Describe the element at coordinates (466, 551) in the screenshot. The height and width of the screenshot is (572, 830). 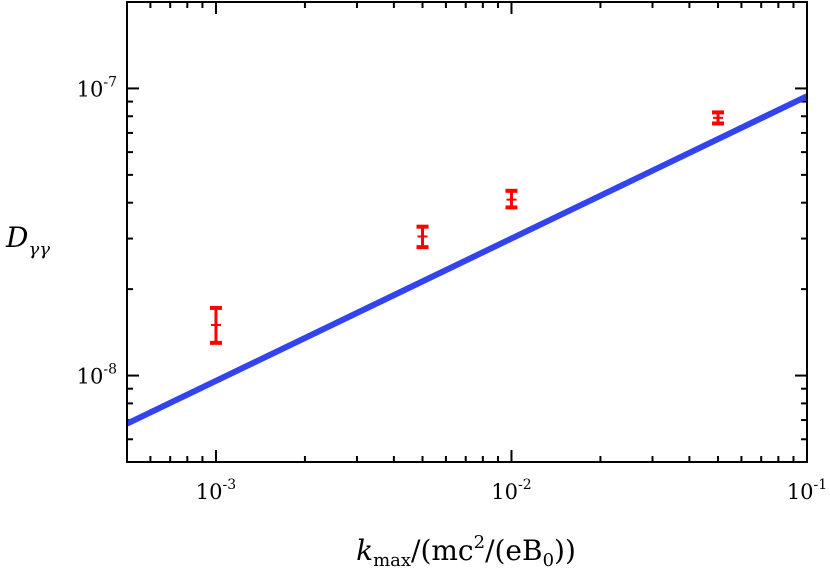
I see `x-axis-label: kmax/(mc2/(eB0))` at that location.